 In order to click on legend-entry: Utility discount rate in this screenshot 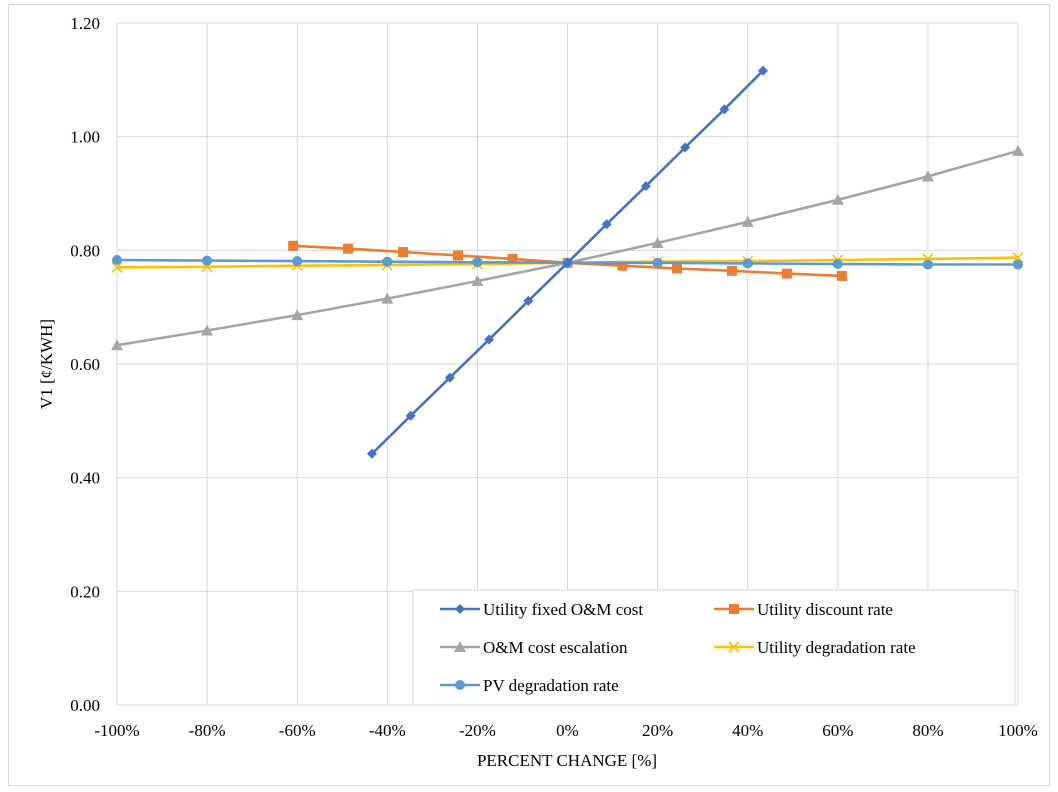, I will do `click(803, 609)`.